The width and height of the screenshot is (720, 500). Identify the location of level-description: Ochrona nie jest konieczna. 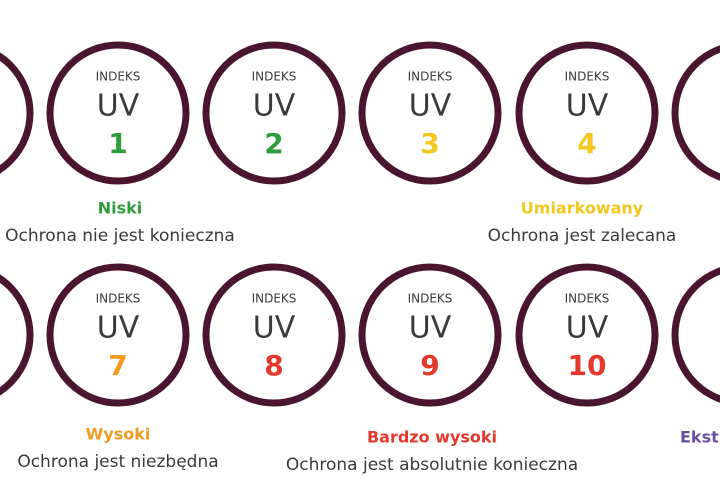
(120, 236).